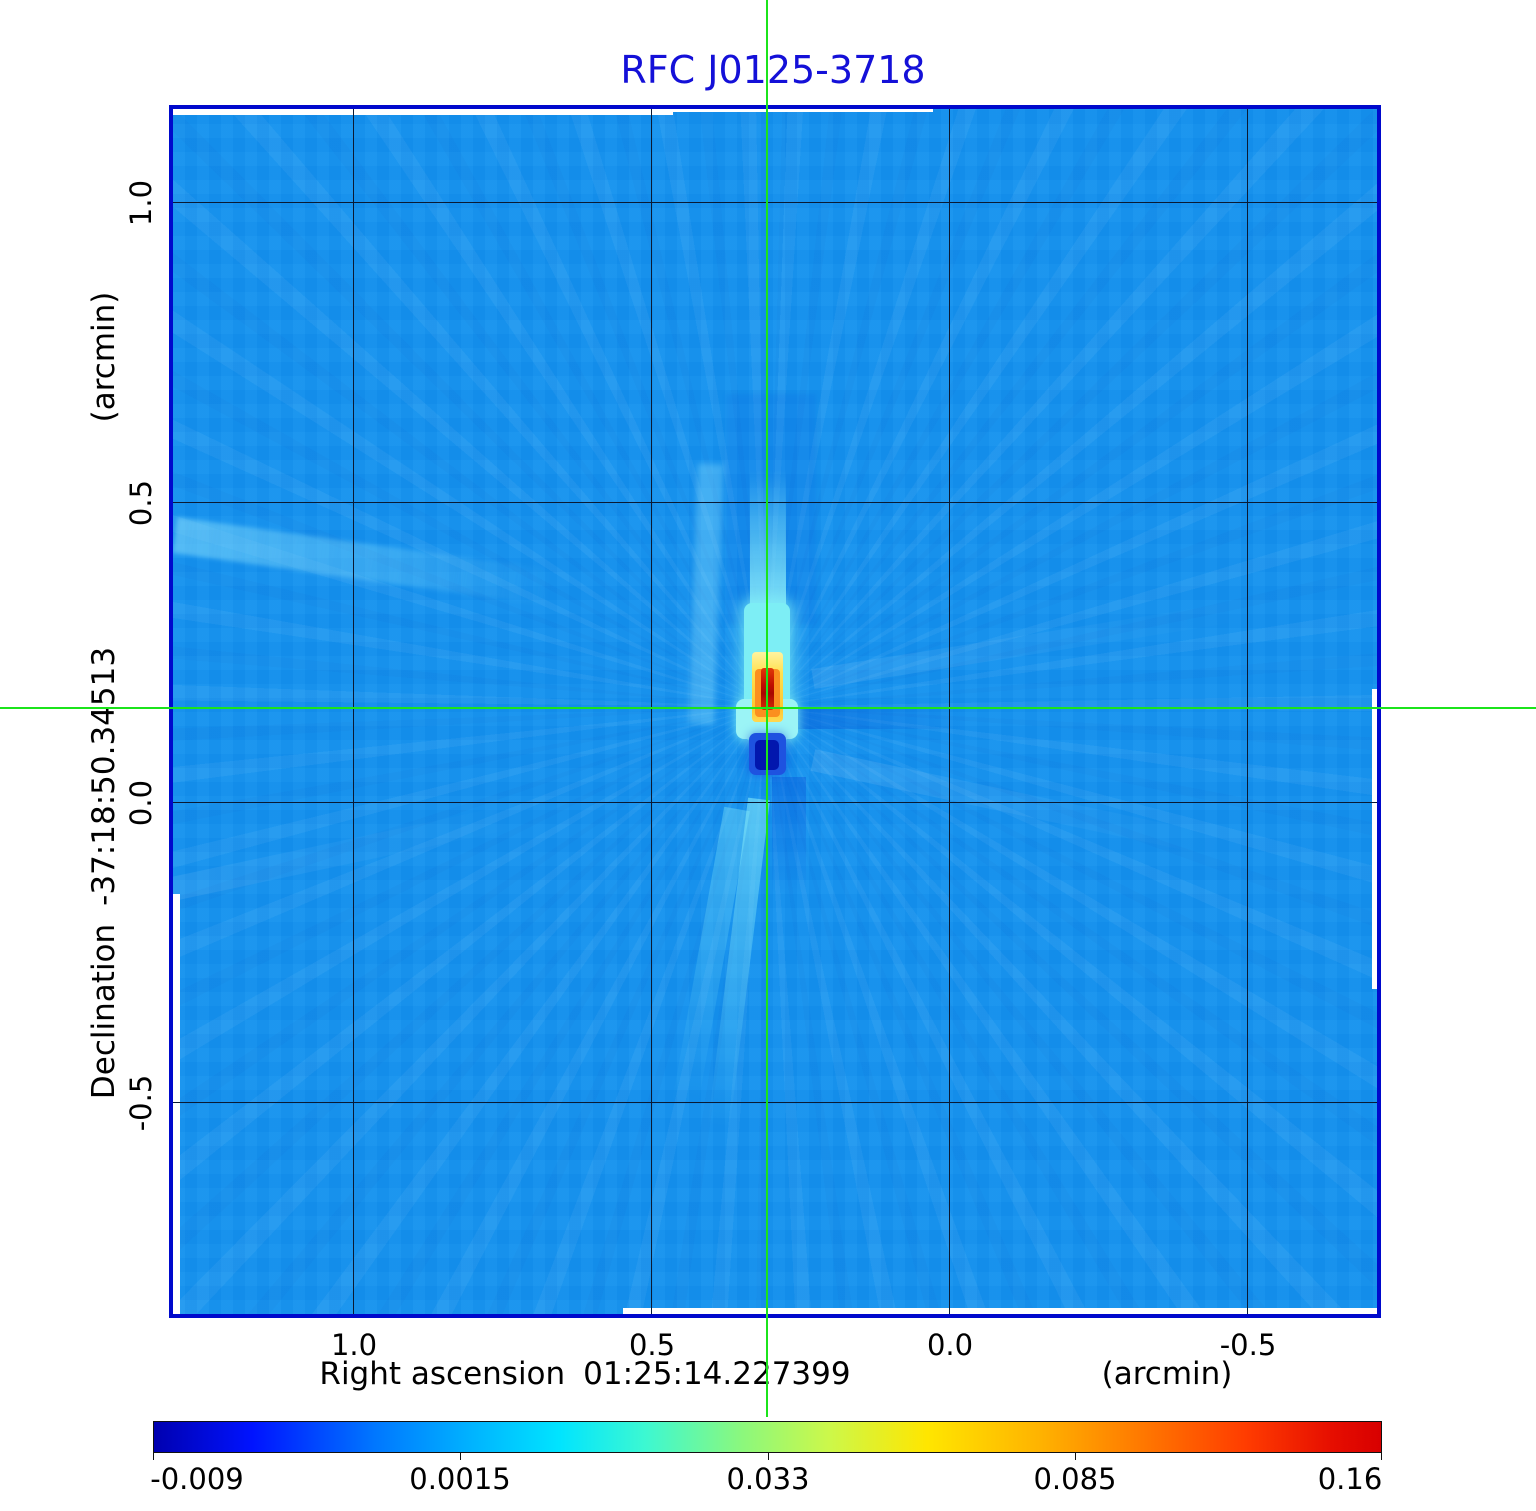  I want to click on gridline-y-0.0, so click(775, 802).